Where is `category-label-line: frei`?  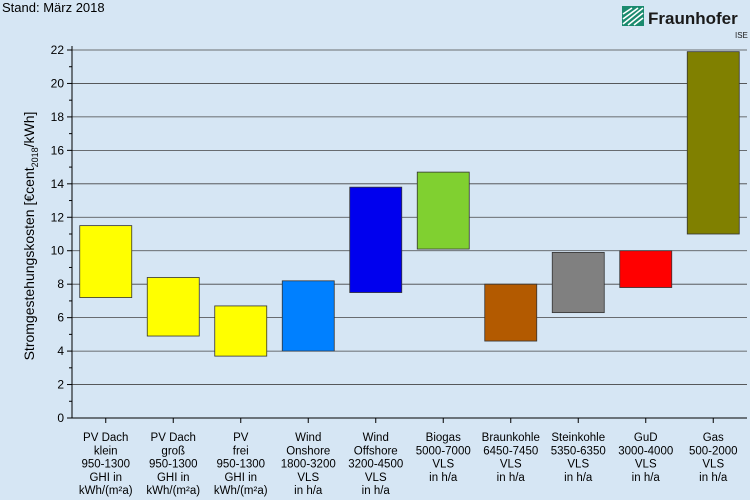 category-label-line: frei is located at coordinates (241, 451).